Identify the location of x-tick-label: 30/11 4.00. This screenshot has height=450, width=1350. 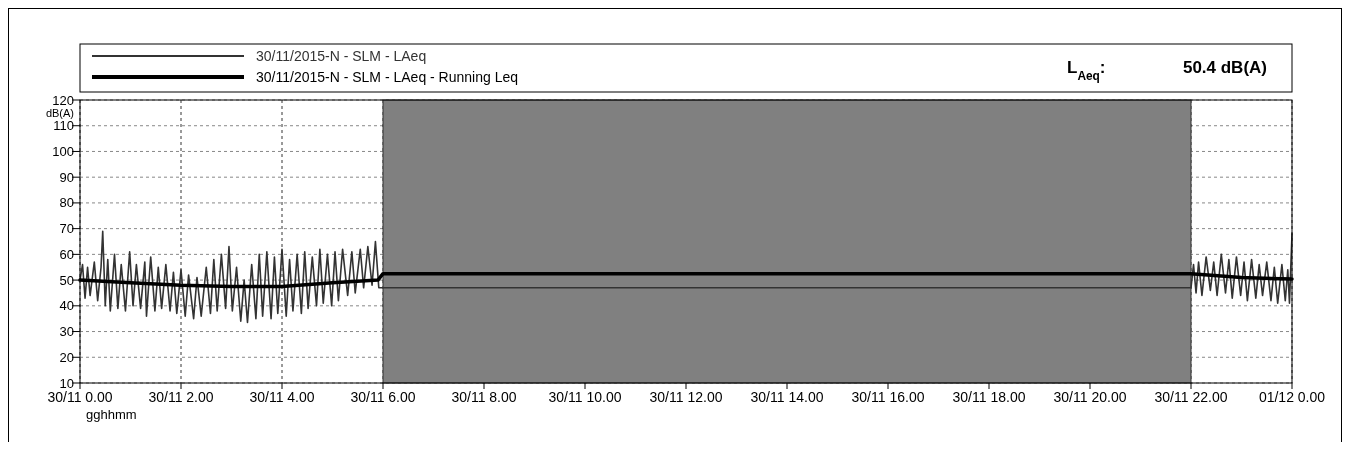
(282, 397).